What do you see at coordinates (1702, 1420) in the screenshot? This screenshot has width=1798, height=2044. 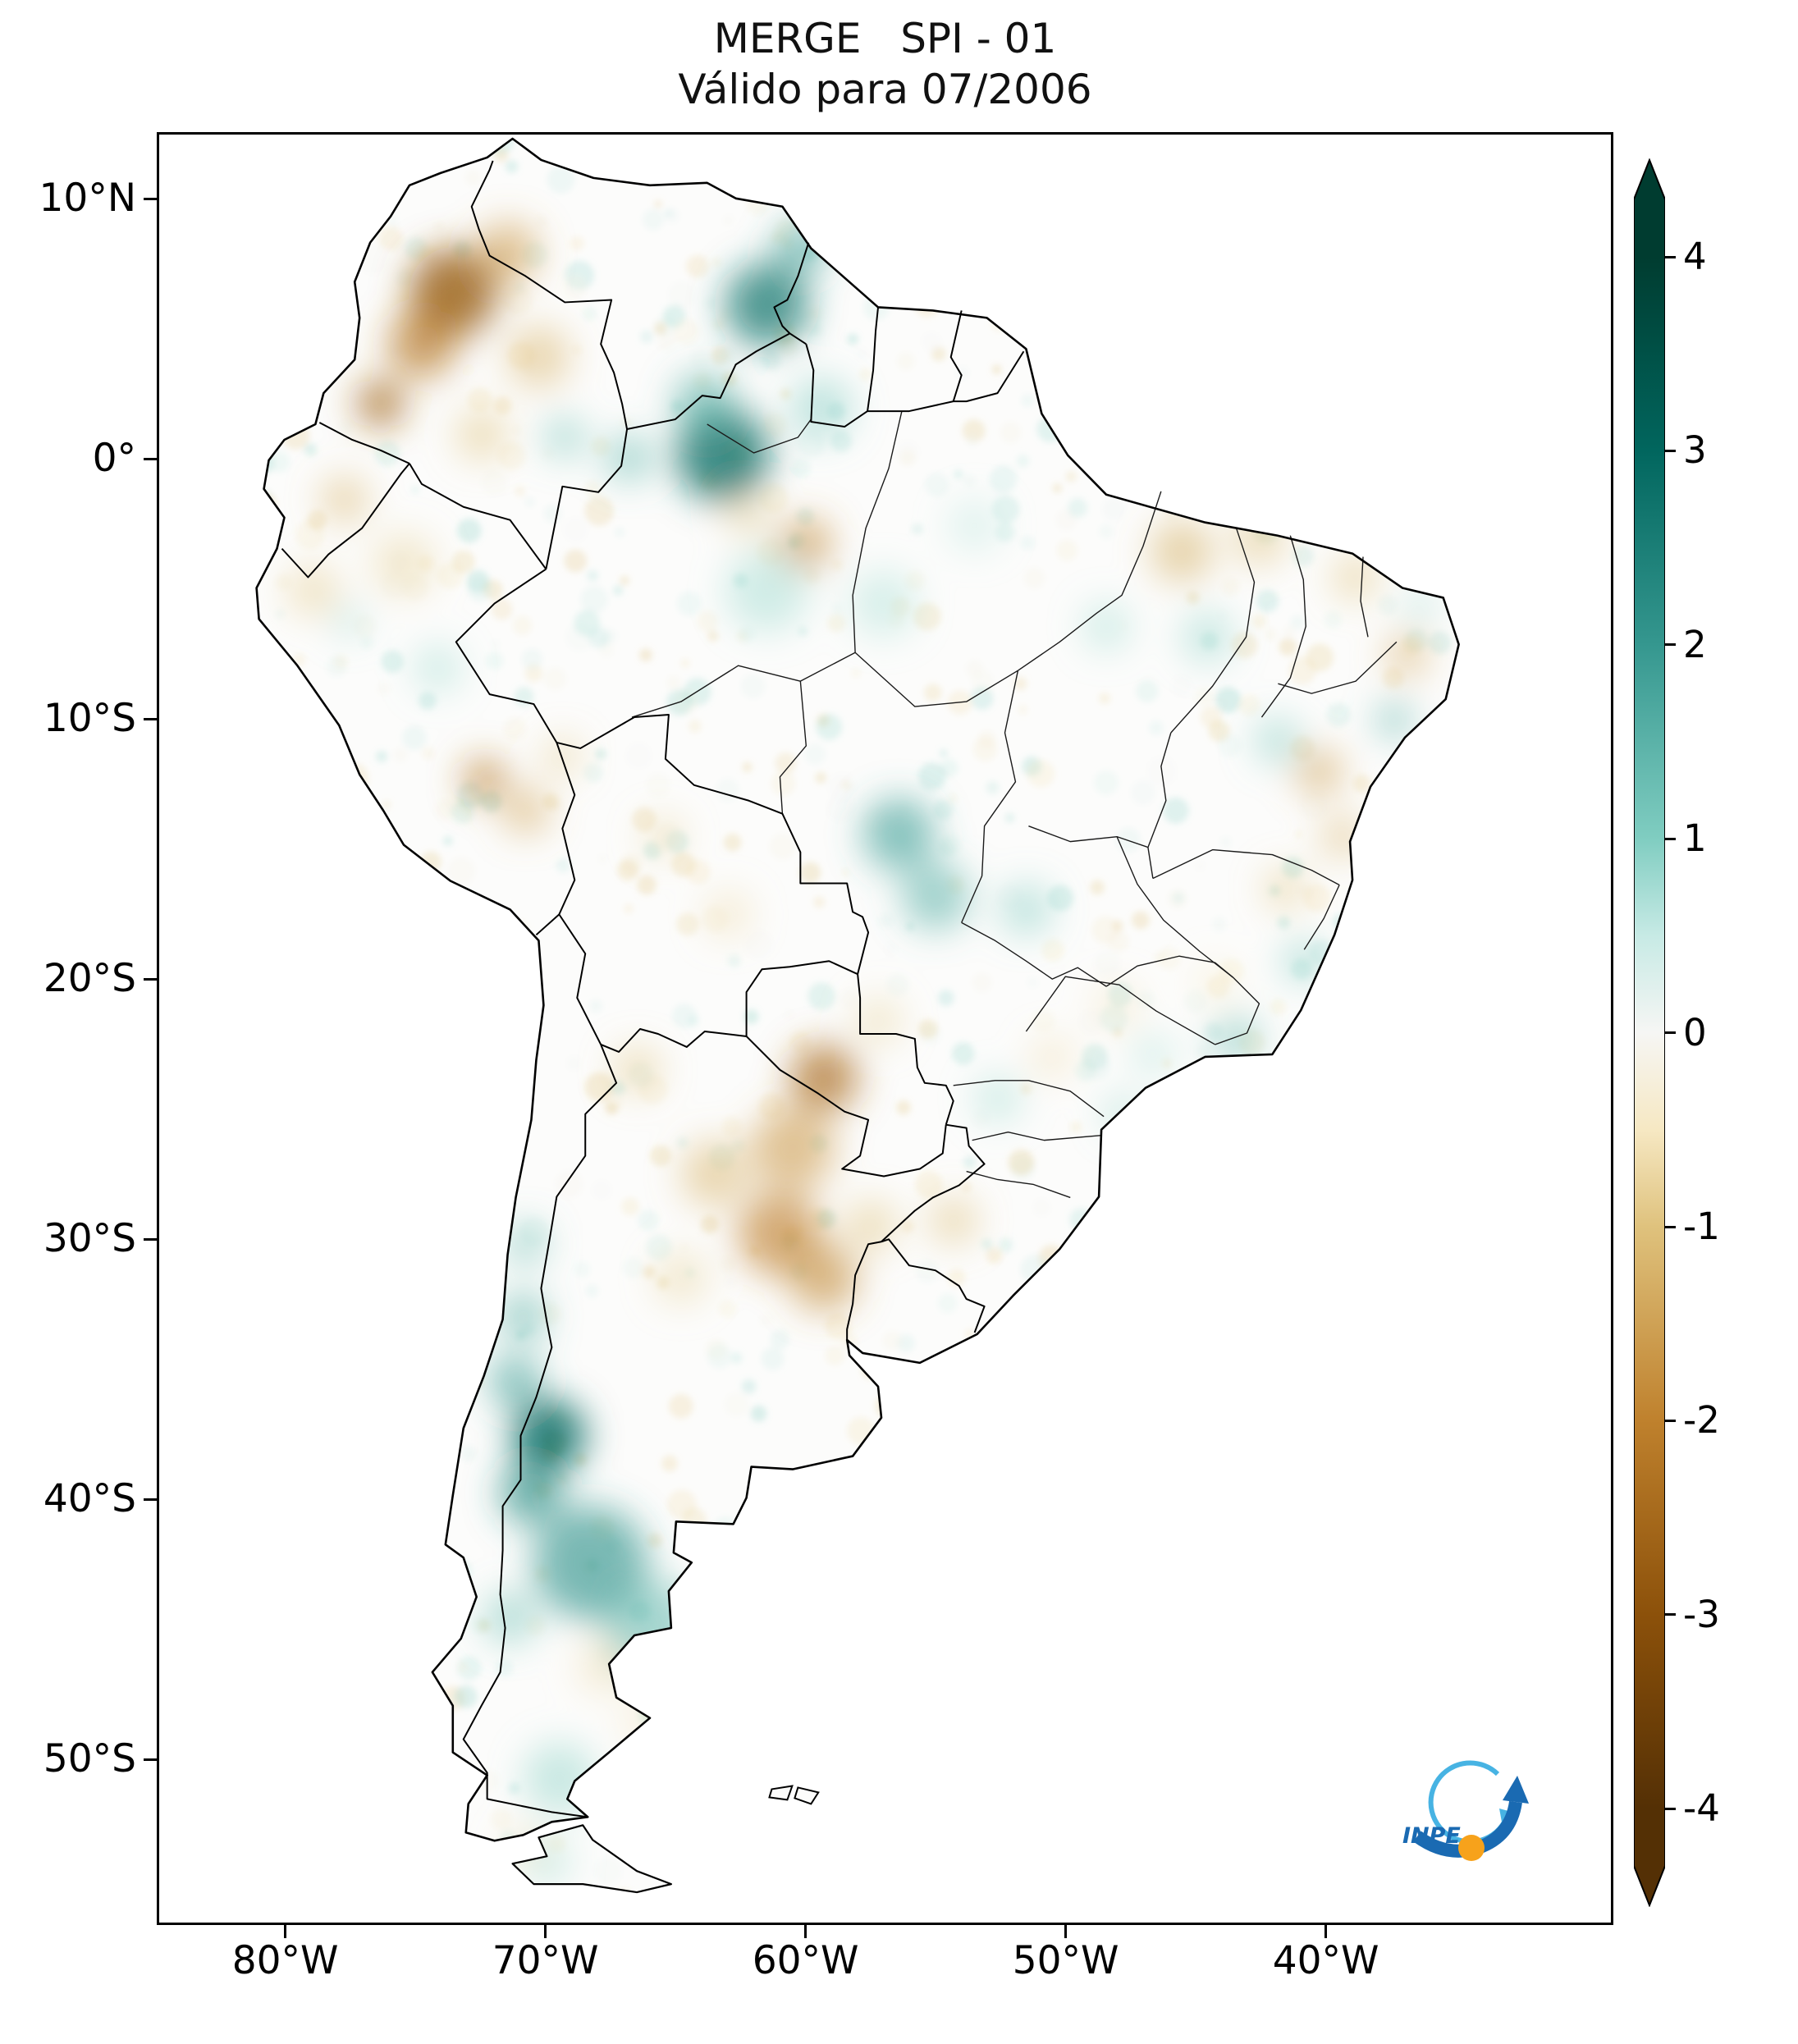 I see `colorbar-tick-label: -2` at bounding box center [1702, 1420].